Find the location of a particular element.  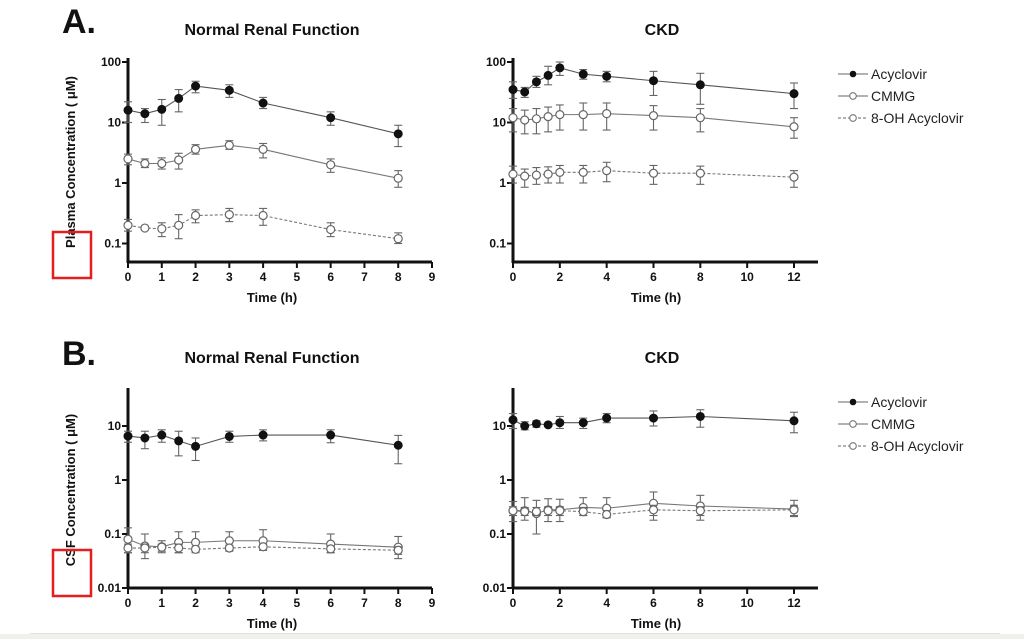

x-tick-label: 4 is located at coordinates (263, 603).